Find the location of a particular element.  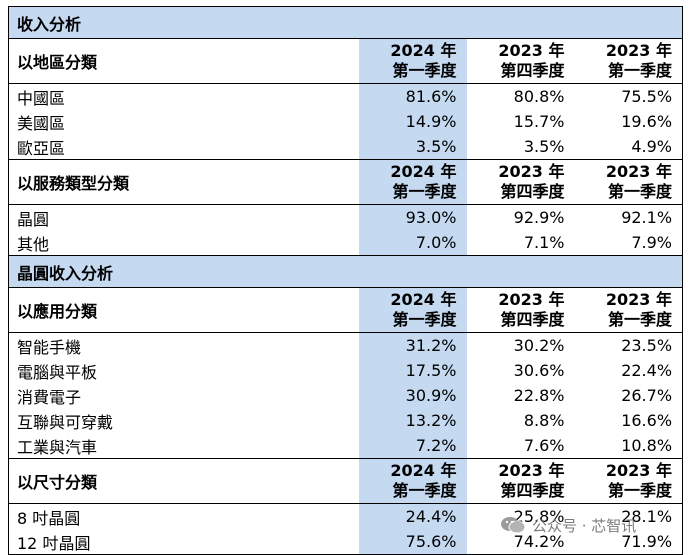

row-value: 80.8% is located at coordinates (539, 96).